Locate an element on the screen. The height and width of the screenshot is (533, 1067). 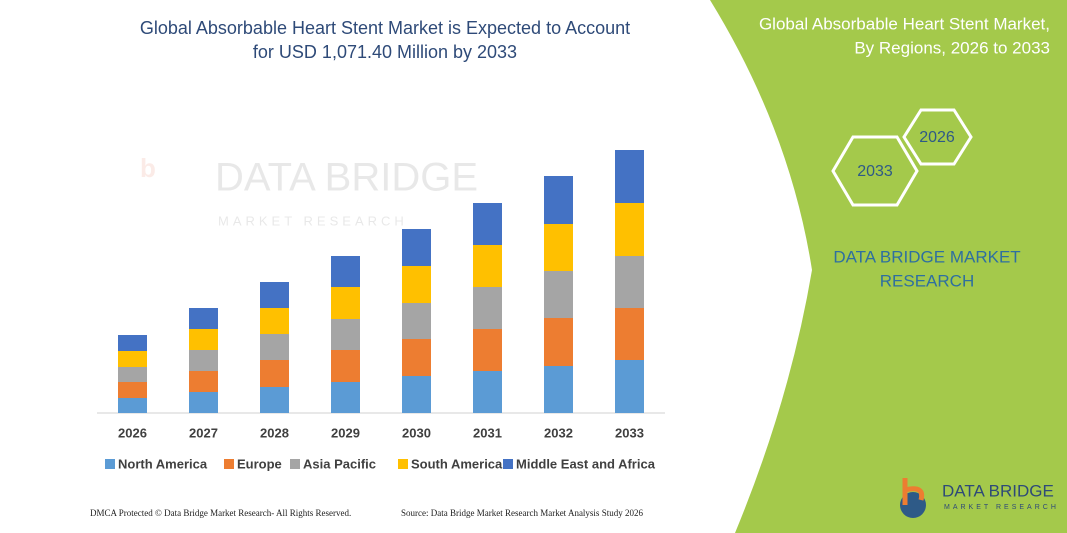
chart-title: for USD 1,071.40 Million by 2033 is located at coordinates (385, 52).